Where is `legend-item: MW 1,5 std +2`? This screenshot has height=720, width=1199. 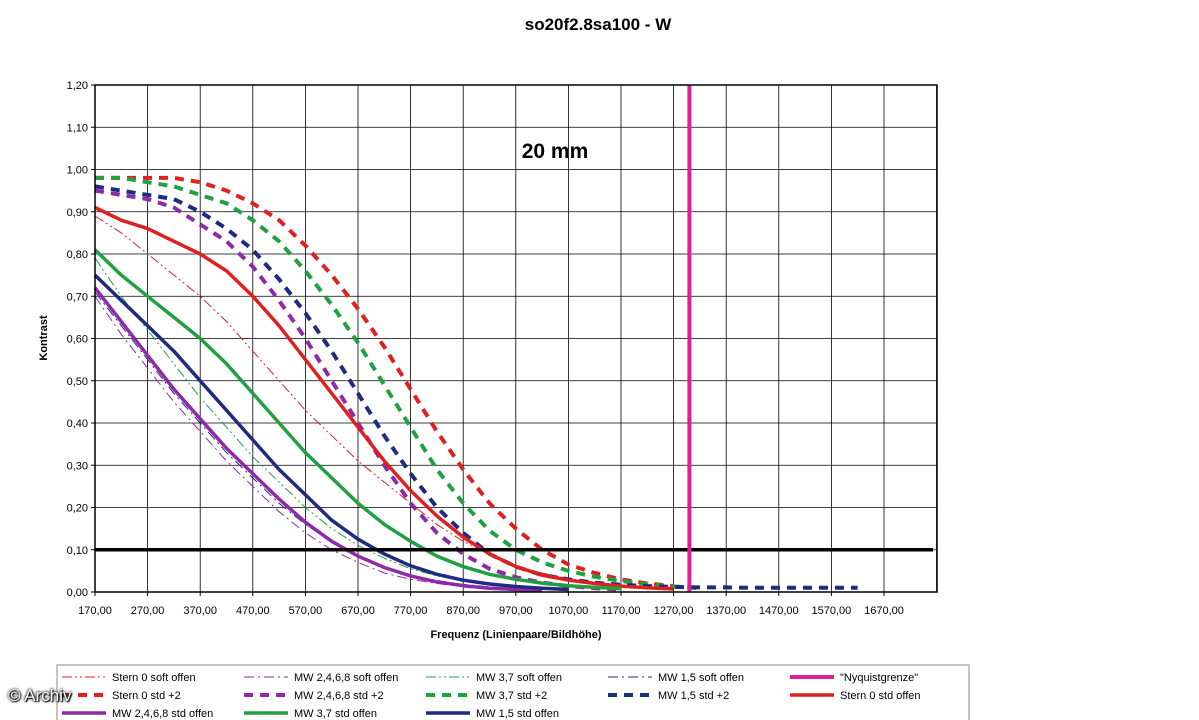
legend-item: MW 1,5 std +2 is located at coordinates (668, 696).